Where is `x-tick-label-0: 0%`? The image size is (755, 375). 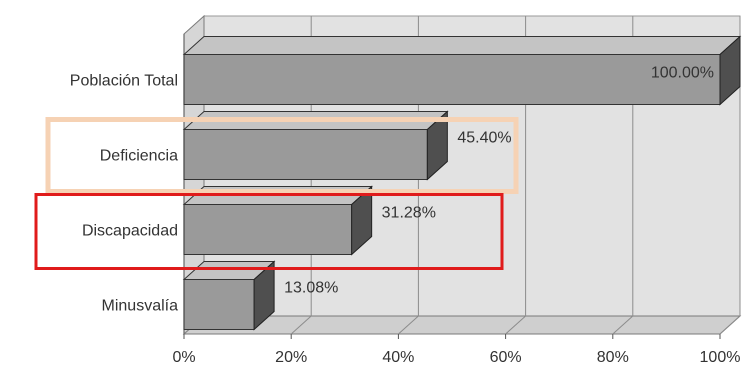
x-tick-label-0: 0% is located at coordinates (183, 357).